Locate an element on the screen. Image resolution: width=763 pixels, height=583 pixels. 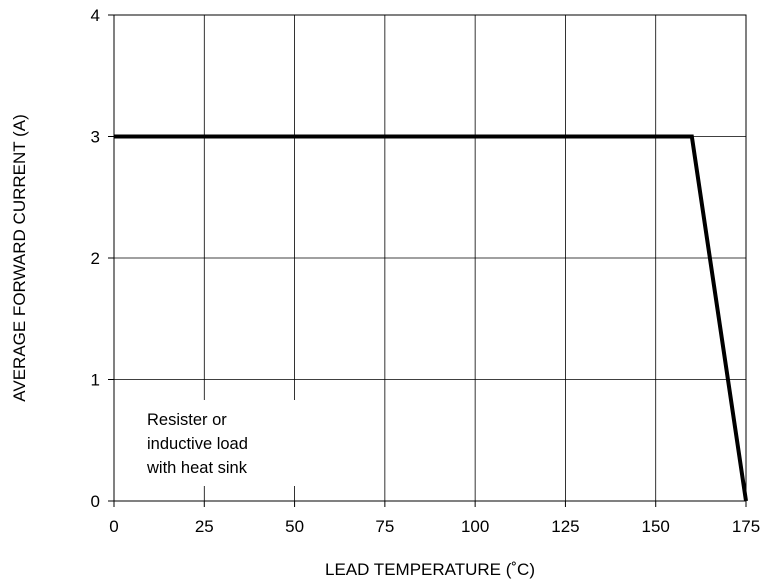
x-axis-ticks: 0 25 50 75 100 125 150 175 is located at coordinates (434, 518).